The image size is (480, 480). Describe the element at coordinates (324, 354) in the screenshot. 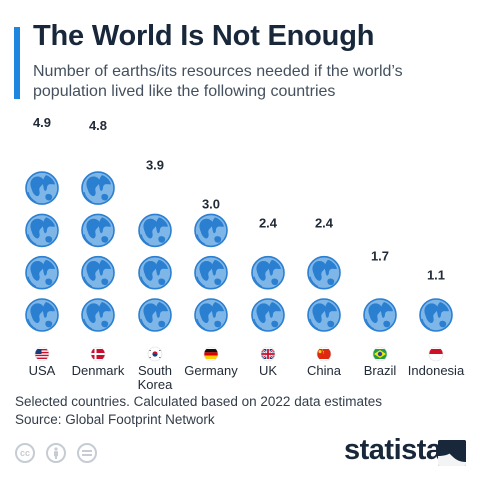

I see `china-flag-icon` at that location.